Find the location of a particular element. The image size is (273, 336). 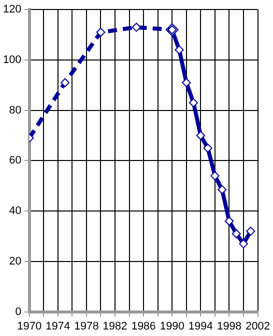

y-tick-label: 0 is located at coordinates (18, 312).